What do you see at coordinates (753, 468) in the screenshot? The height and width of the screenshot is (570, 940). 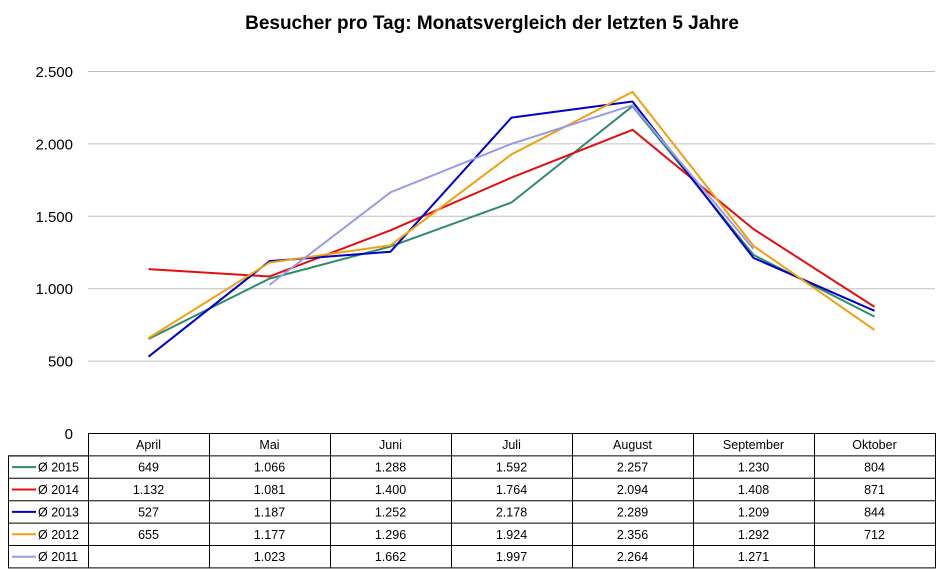 I see `table-cell: 1.230` at bounding box center [753, 468].